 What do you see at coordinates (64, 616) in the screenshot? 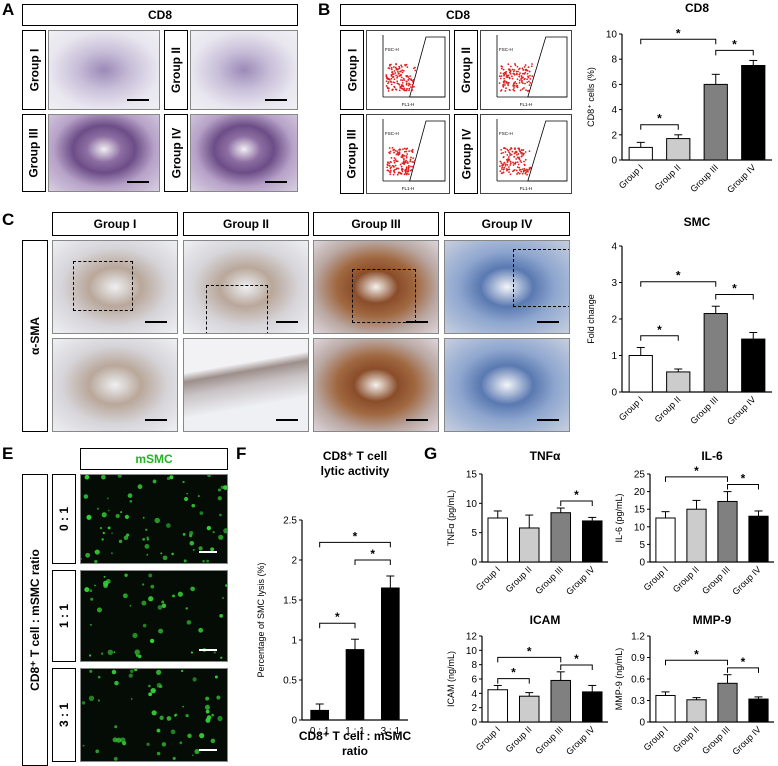
I see `panel-e-ratio-1-1: 1` at bounding box center [64, 616].